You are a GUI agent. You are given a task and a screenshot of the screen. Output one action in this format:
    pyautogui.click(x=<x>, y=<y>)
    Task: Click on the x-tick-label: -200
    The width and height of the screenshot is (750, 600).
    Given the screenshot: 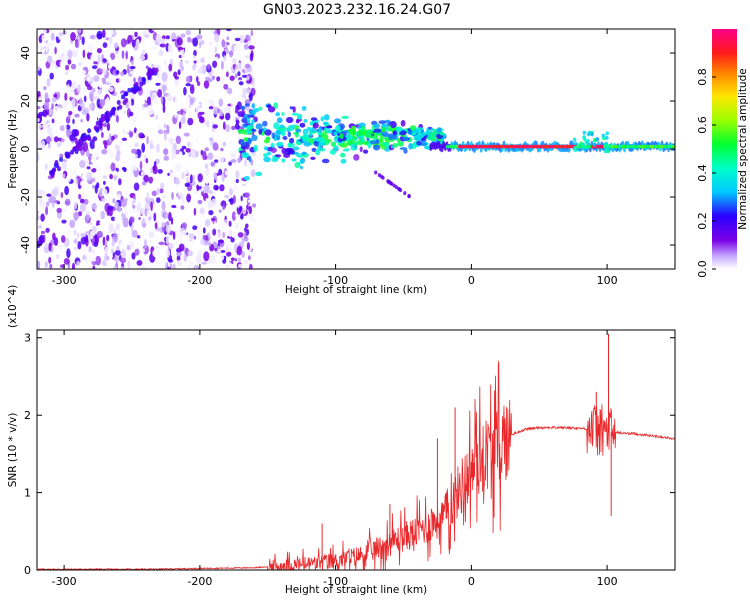 What is the action you would take?
    pyautogui.click(x=199, y=280)
    